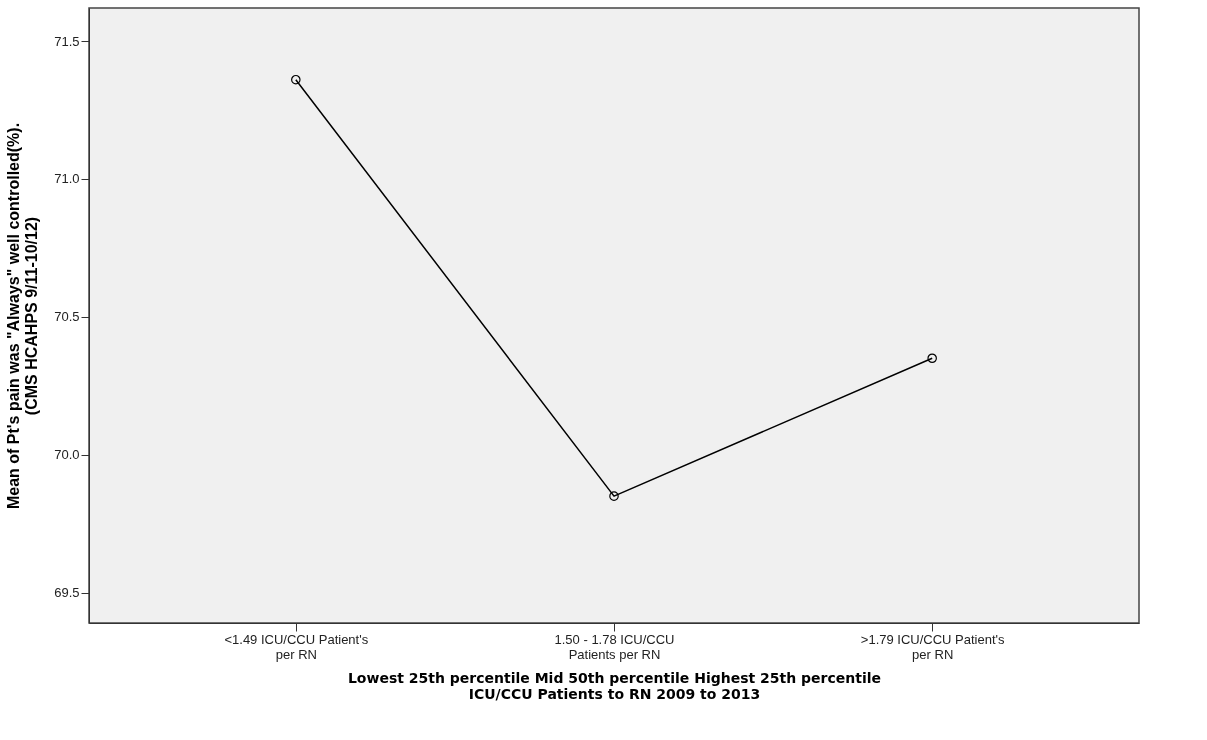 The height and width of the screenshot is (740, 1207). Describe the element at coordinates (23, 316) in the screenshot. I see `y-axis-title: Mean of Pt's pain was "Always" well controlled(%). (CMS HCAHPS 9/11-10/12)` at that location.